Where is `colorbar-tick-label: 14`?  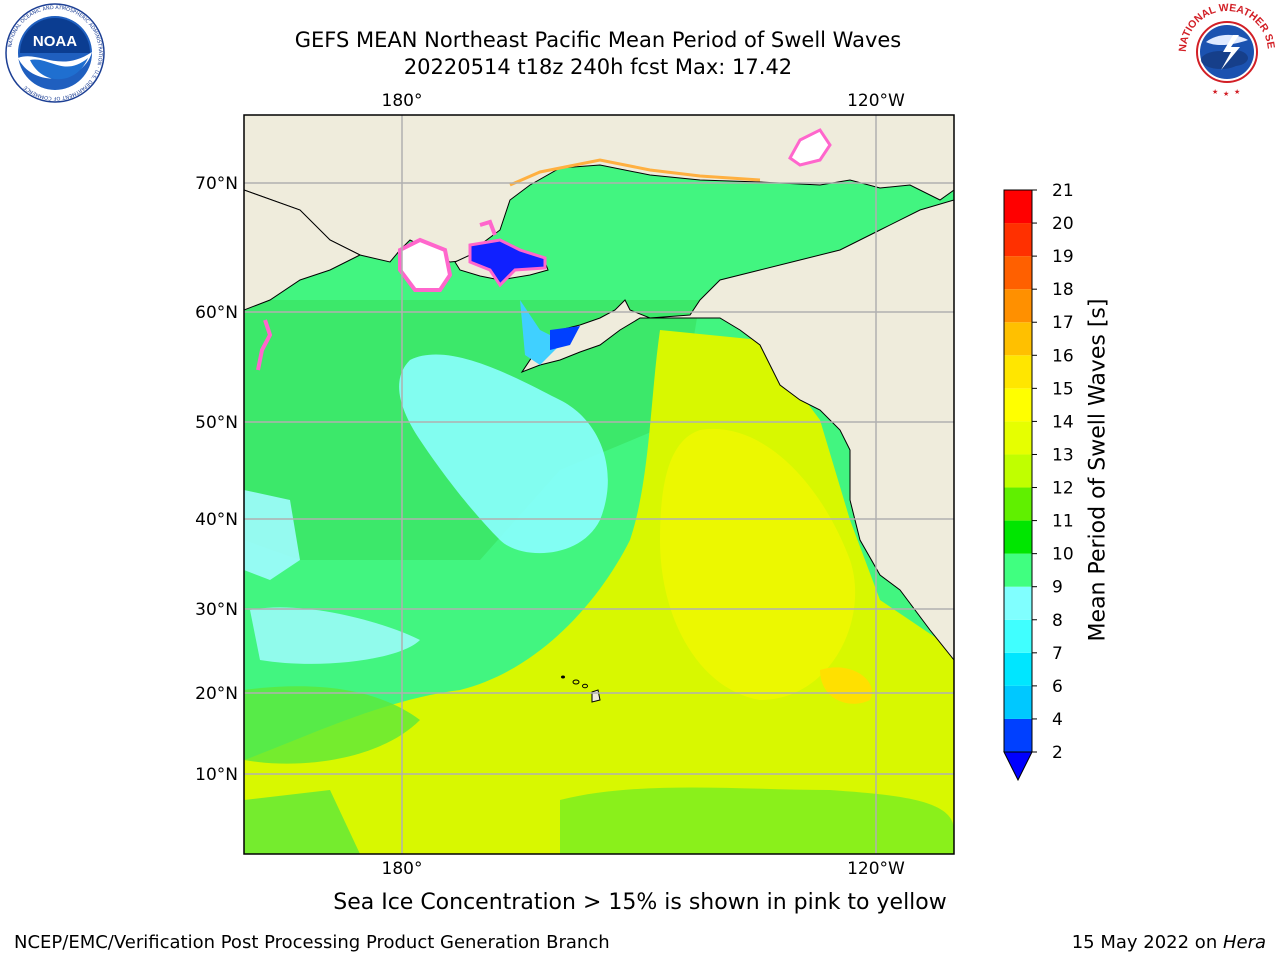 colorbar-tick-label: 14 is located at coordinates (1063, 422).